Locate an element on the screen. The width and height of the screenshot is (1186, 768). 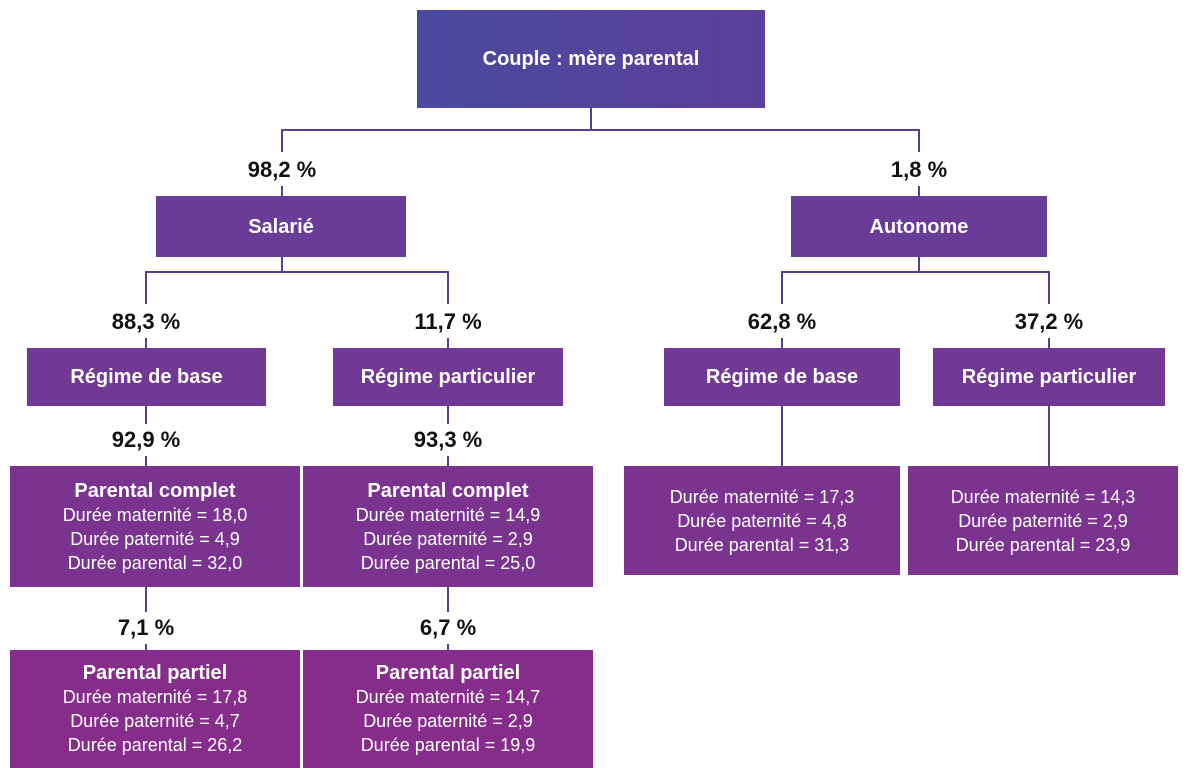
node-line: Durée paternité = 4,9 is located at coordinates (155, 538).